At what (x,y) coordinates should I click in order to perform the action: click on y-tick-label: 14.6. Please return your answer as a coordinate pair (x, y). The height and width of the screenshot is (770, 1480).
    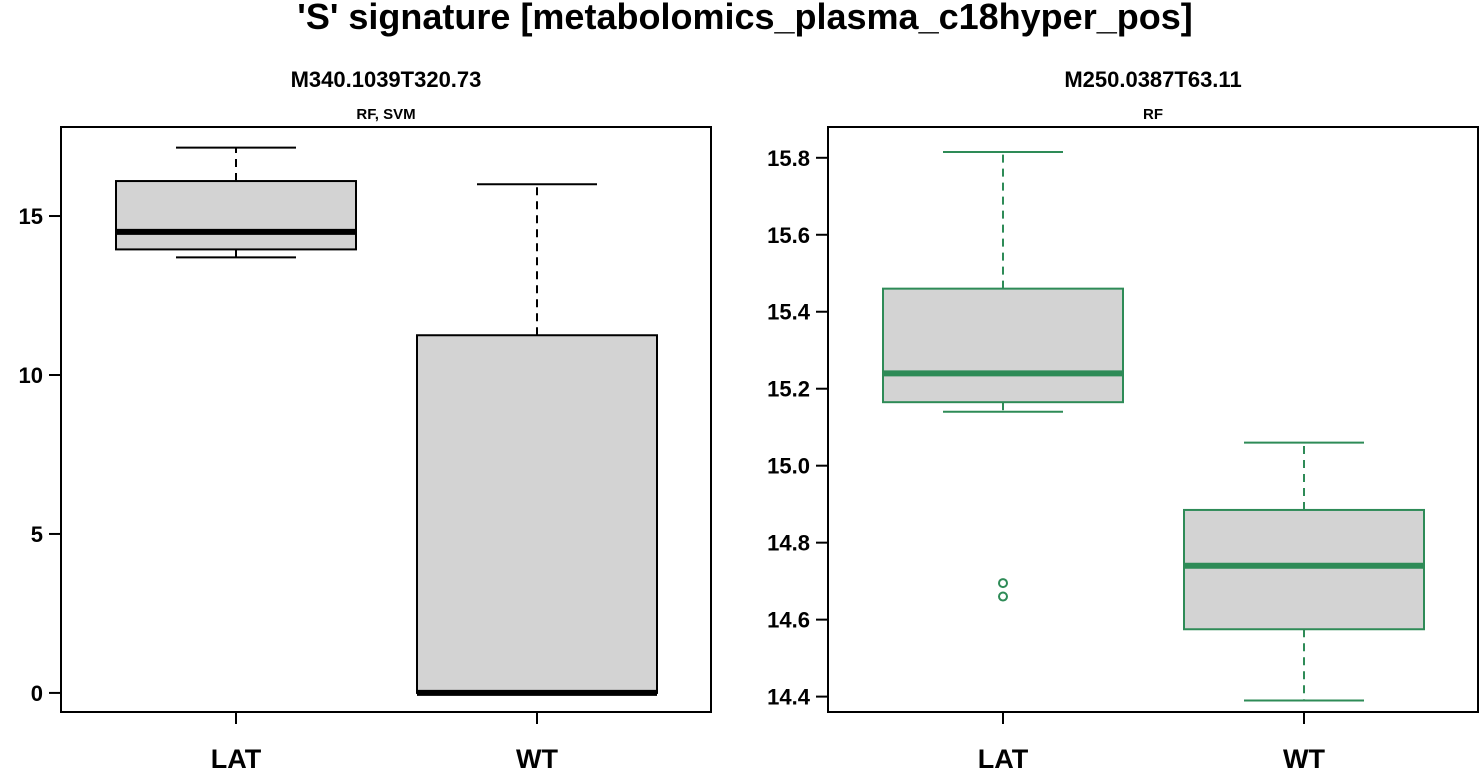
    Looking at the image, I should click on (788, 620).